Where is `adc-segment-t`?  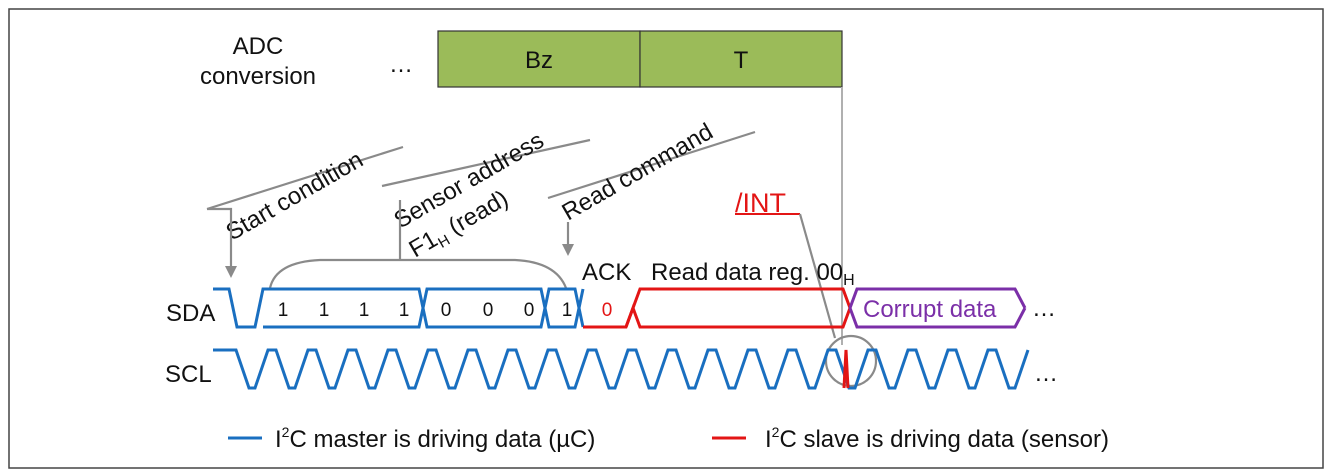 adc-segment-t is located at coordinates (741, 59).